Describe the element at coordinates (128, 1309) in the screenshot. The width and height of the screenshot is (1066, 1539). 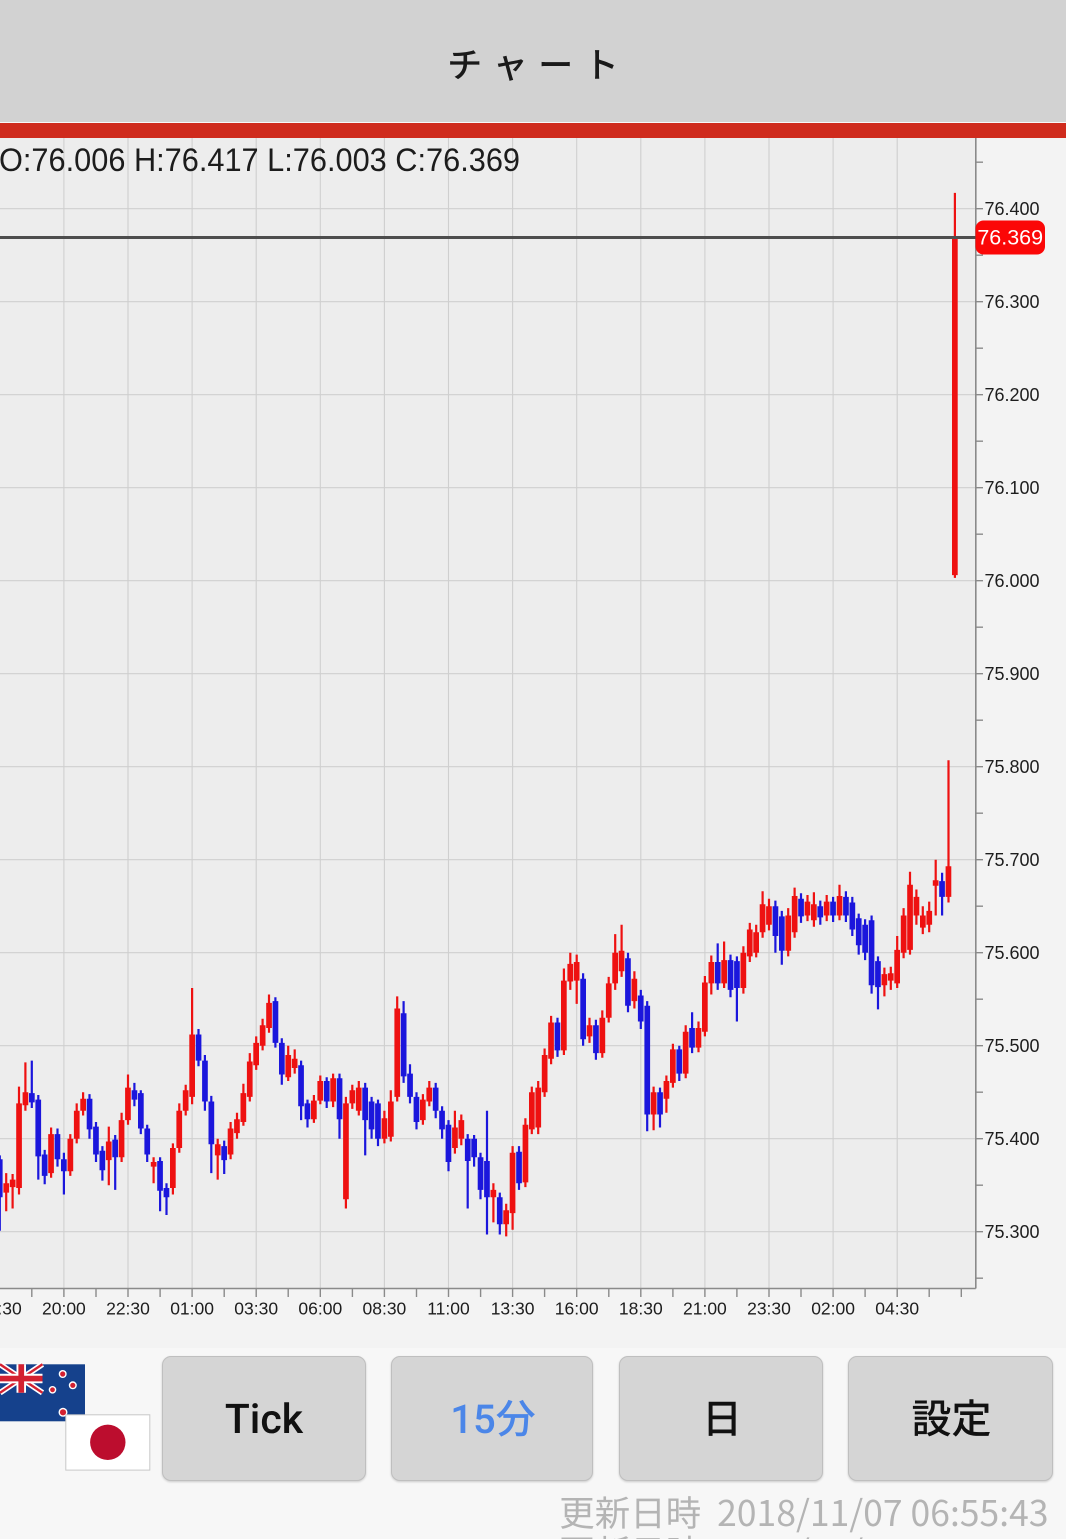
I see `svg-text: 22:30` at that location.